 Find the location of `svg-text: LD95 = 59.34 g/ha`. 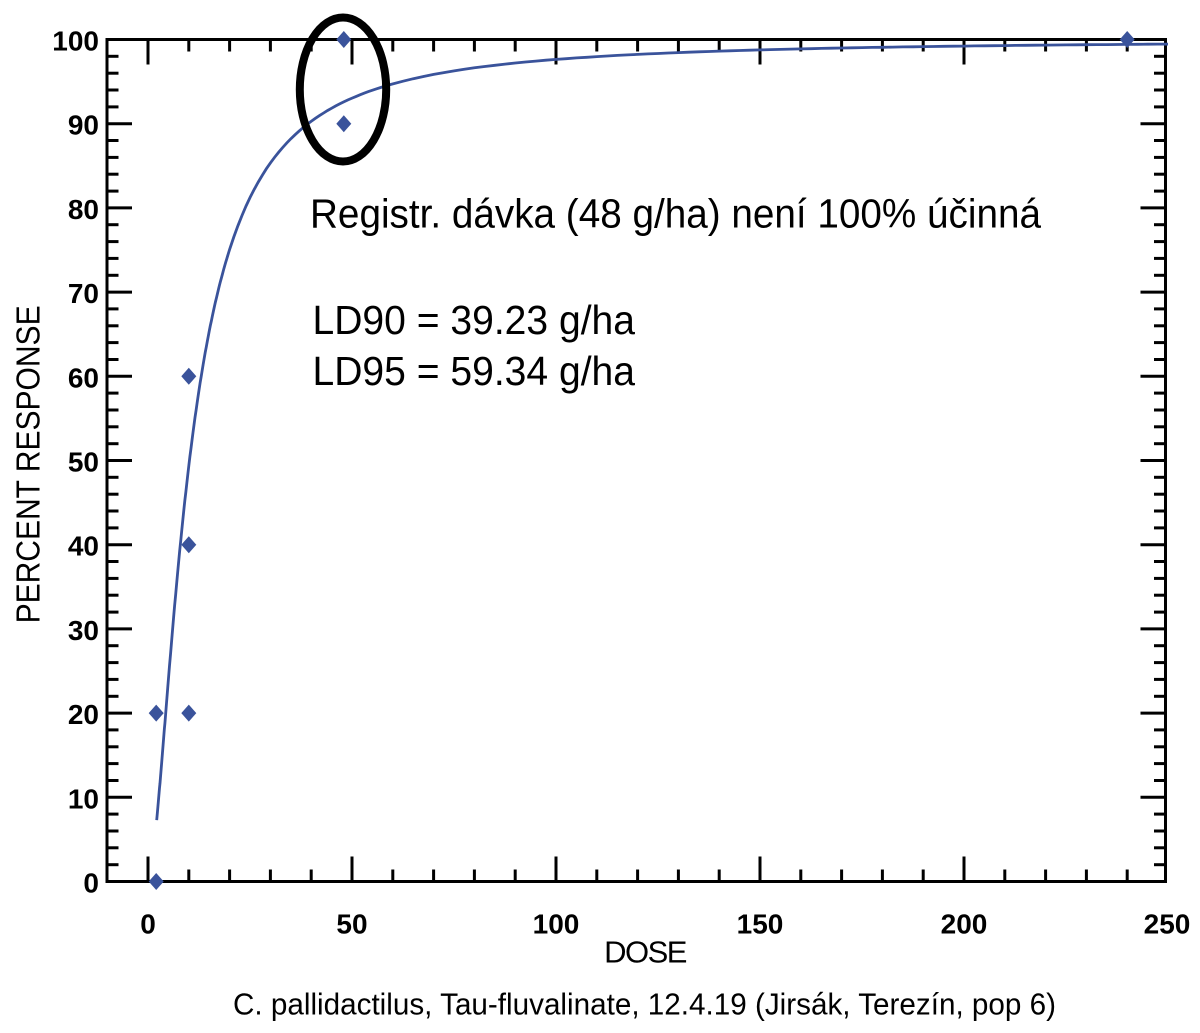

svg-text: LD95 = 59.34 g/ha is located at coordinates (474, 371).